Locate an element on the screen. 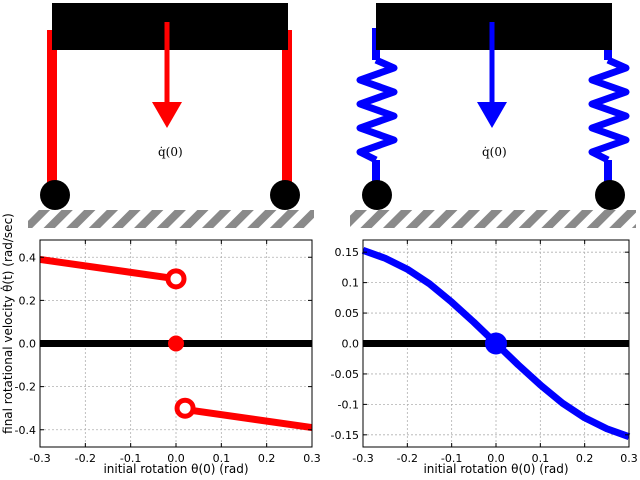 Image resolution: width=640 pixels, height=480 pixels. arrow-right-head is located at coordinates (492, 115).